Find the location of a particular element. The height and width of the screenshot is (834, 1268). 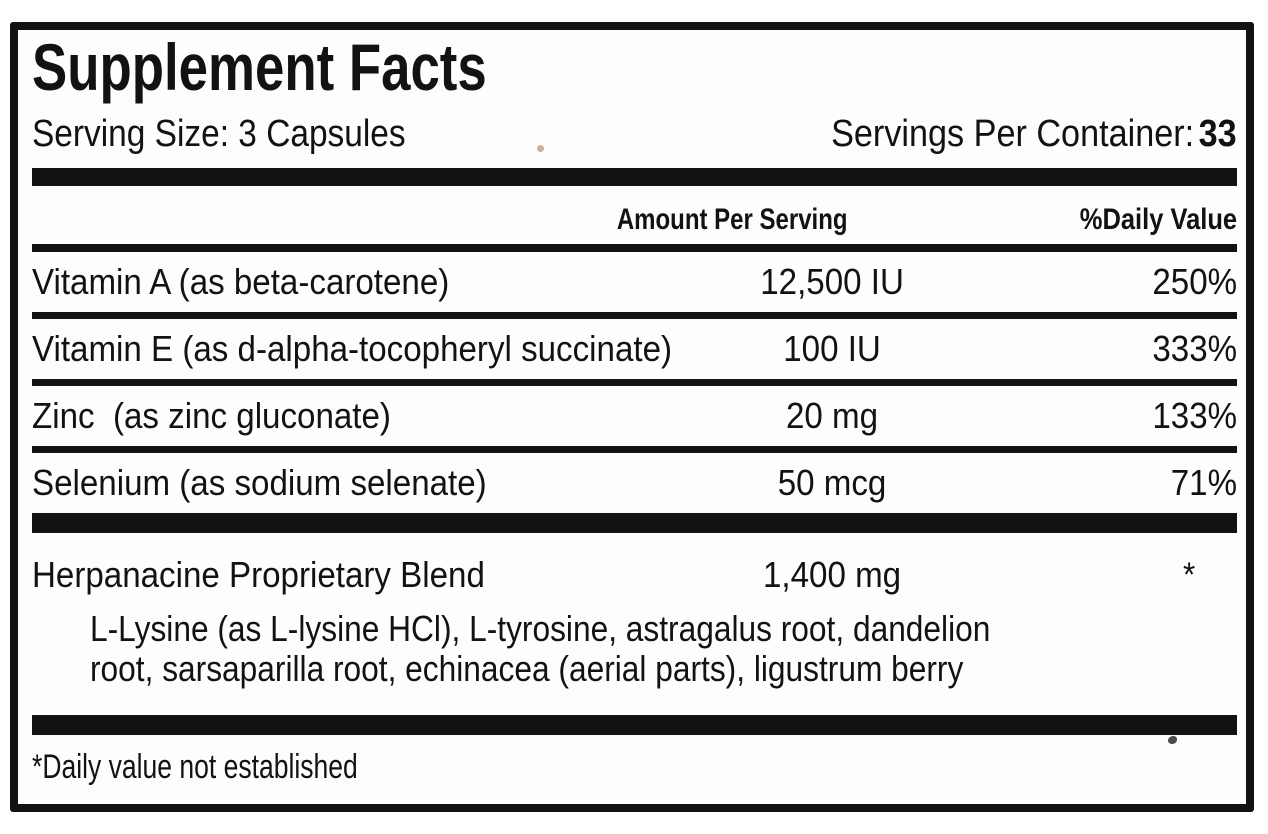

blend-amount-cell: 1,400 mg is located at coordinates (832, 575).